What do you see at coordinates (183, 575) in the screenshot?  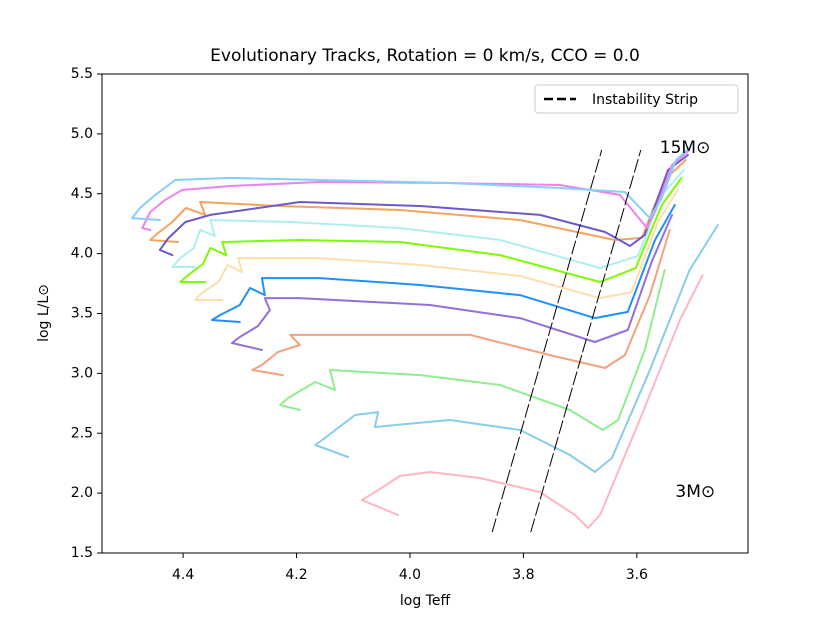 I see `x-tick-label: 4.4` at bounding box center [183, 575].